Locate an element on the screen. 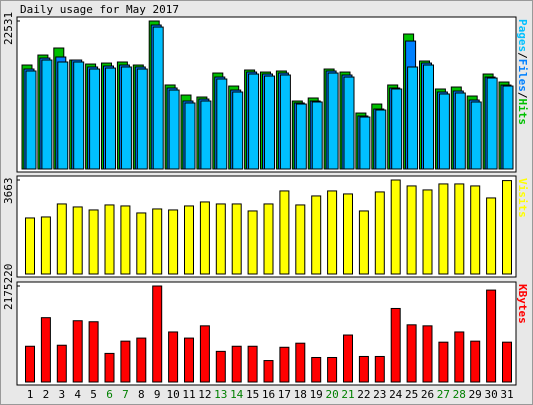 Image resolution: width=533 pixels, height=405 pixels. x-tick-label: 12 is located at coordinates (204, 394).